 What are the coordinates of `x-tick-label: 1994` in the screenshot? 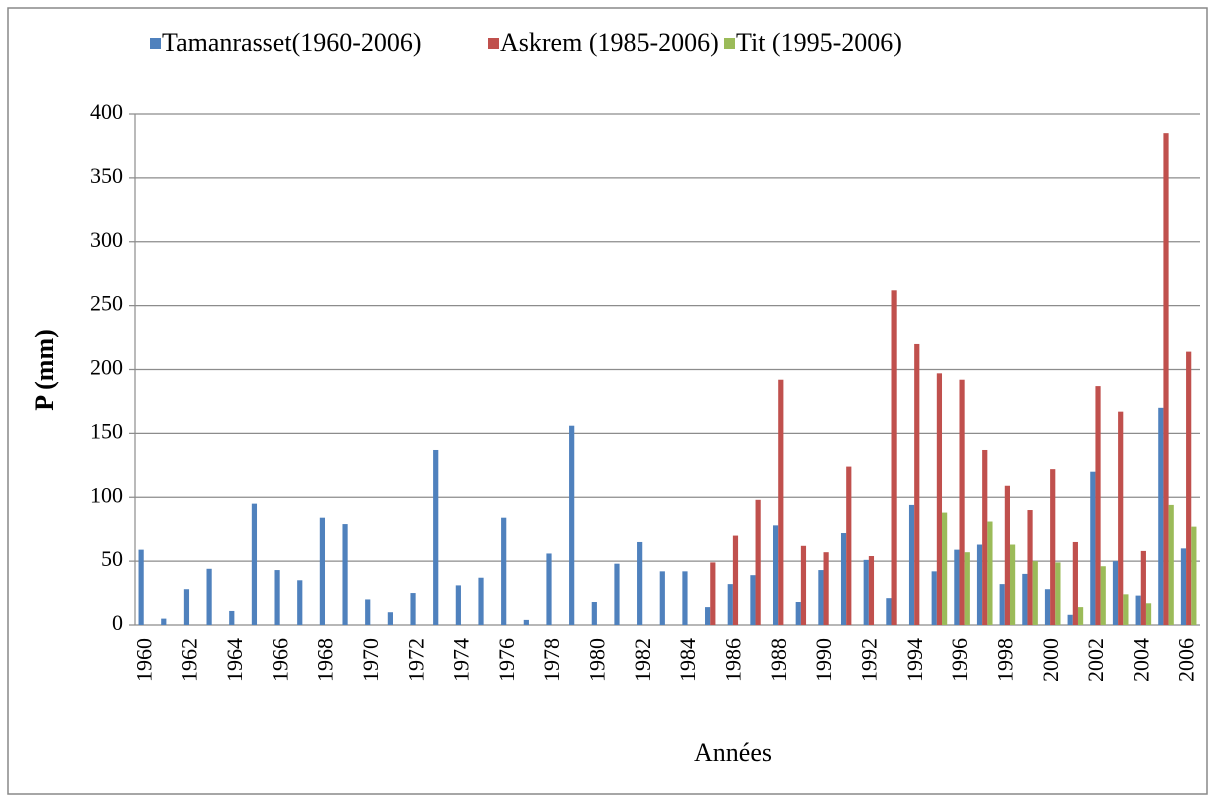 It's located at (914, 660).